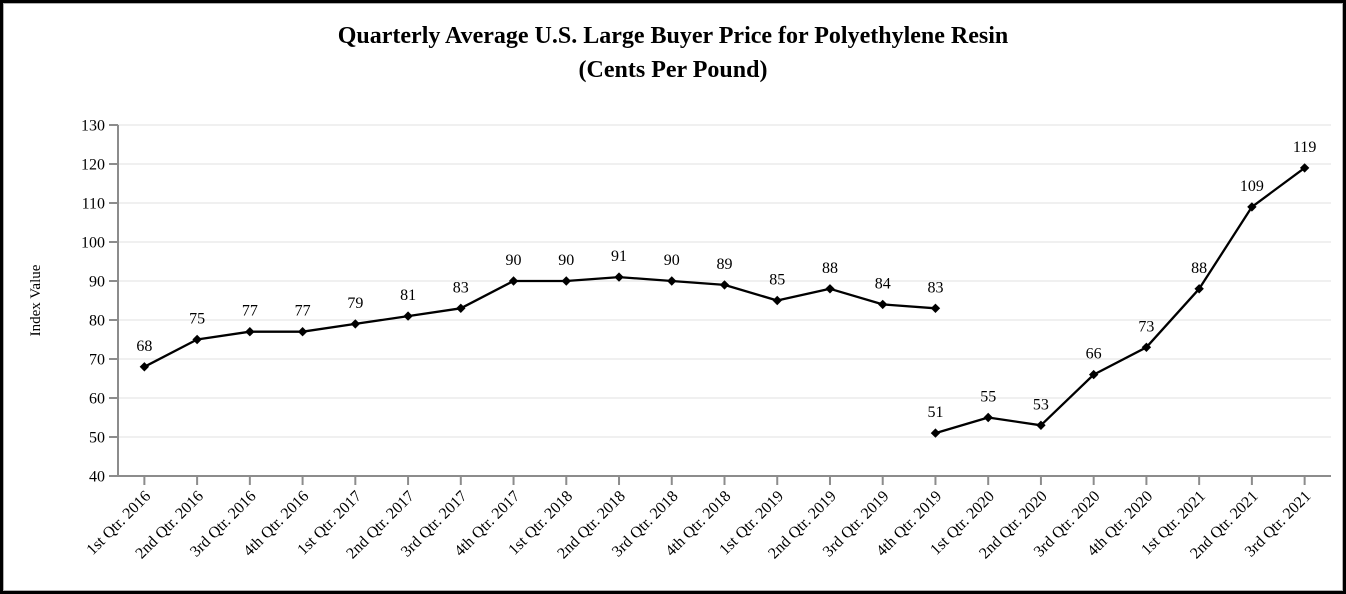 The height and width of the screenshot is (594, 1346). Describe the element at coordinates (1252, 186) in the screenshot. I see `data-label: 109` at that location.